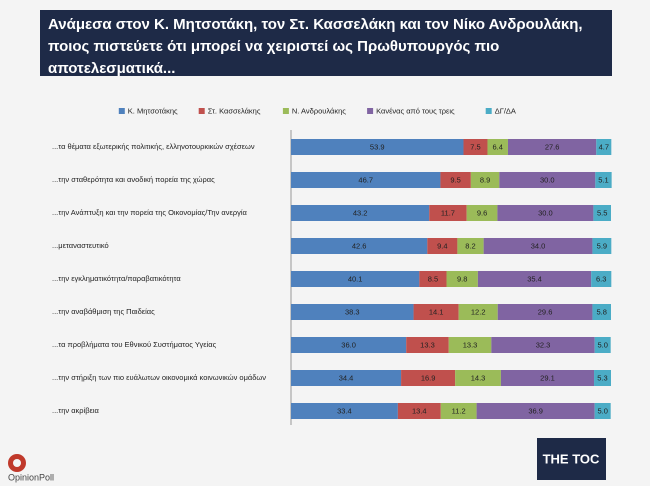 This screenshot has height=486, width=650. I want to click on category-label: ...την εγκληματικότητα/παραβατικότητα, so click(116, 278).